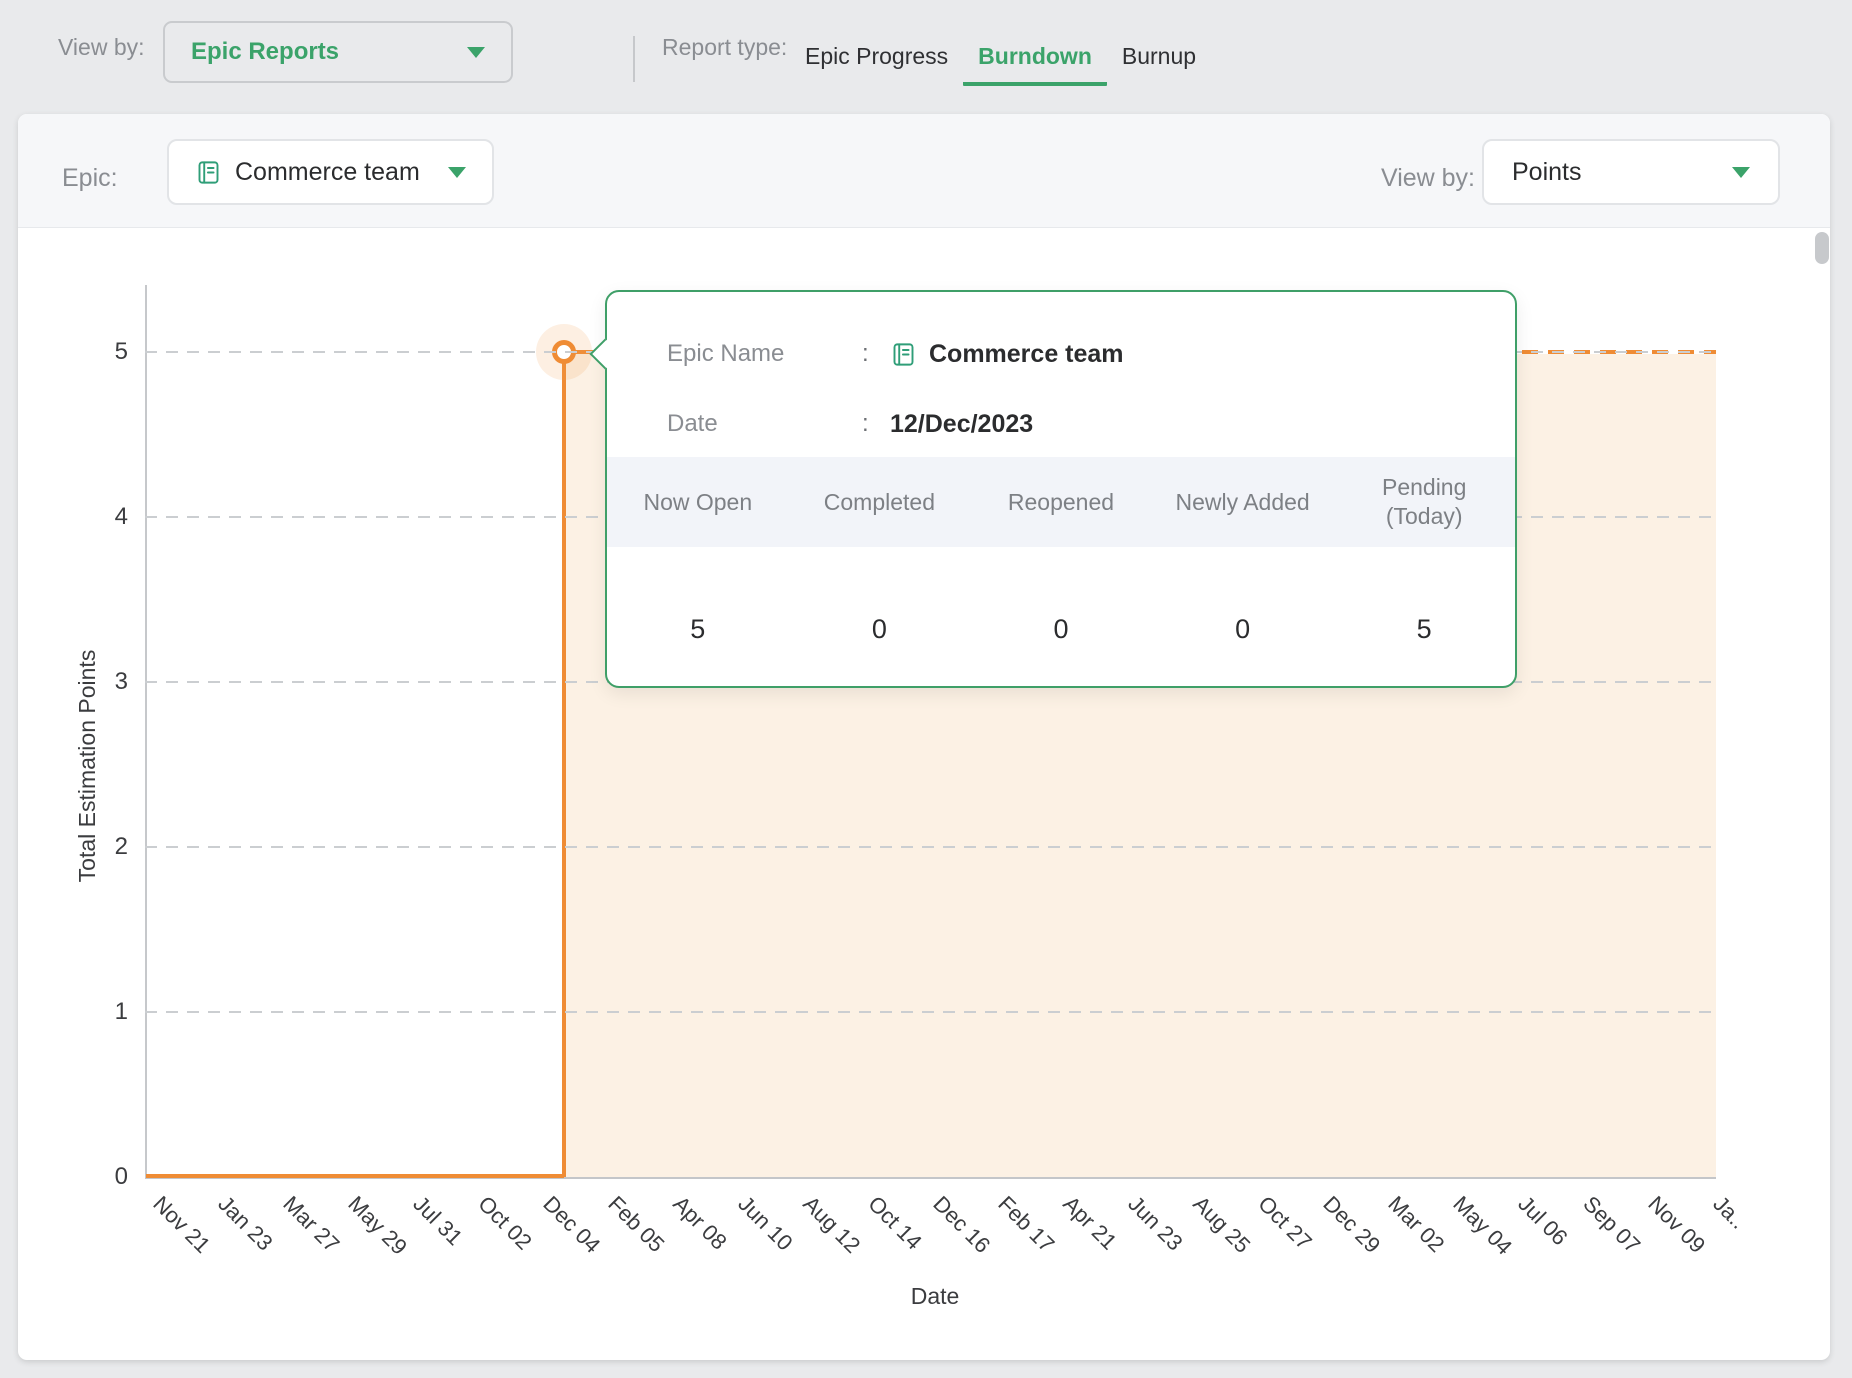 Image resolution: width=1852 pixels, height=1378 pixels. I want to click on report-view-by-dropdown: Epic Reports, so click(338, 52).